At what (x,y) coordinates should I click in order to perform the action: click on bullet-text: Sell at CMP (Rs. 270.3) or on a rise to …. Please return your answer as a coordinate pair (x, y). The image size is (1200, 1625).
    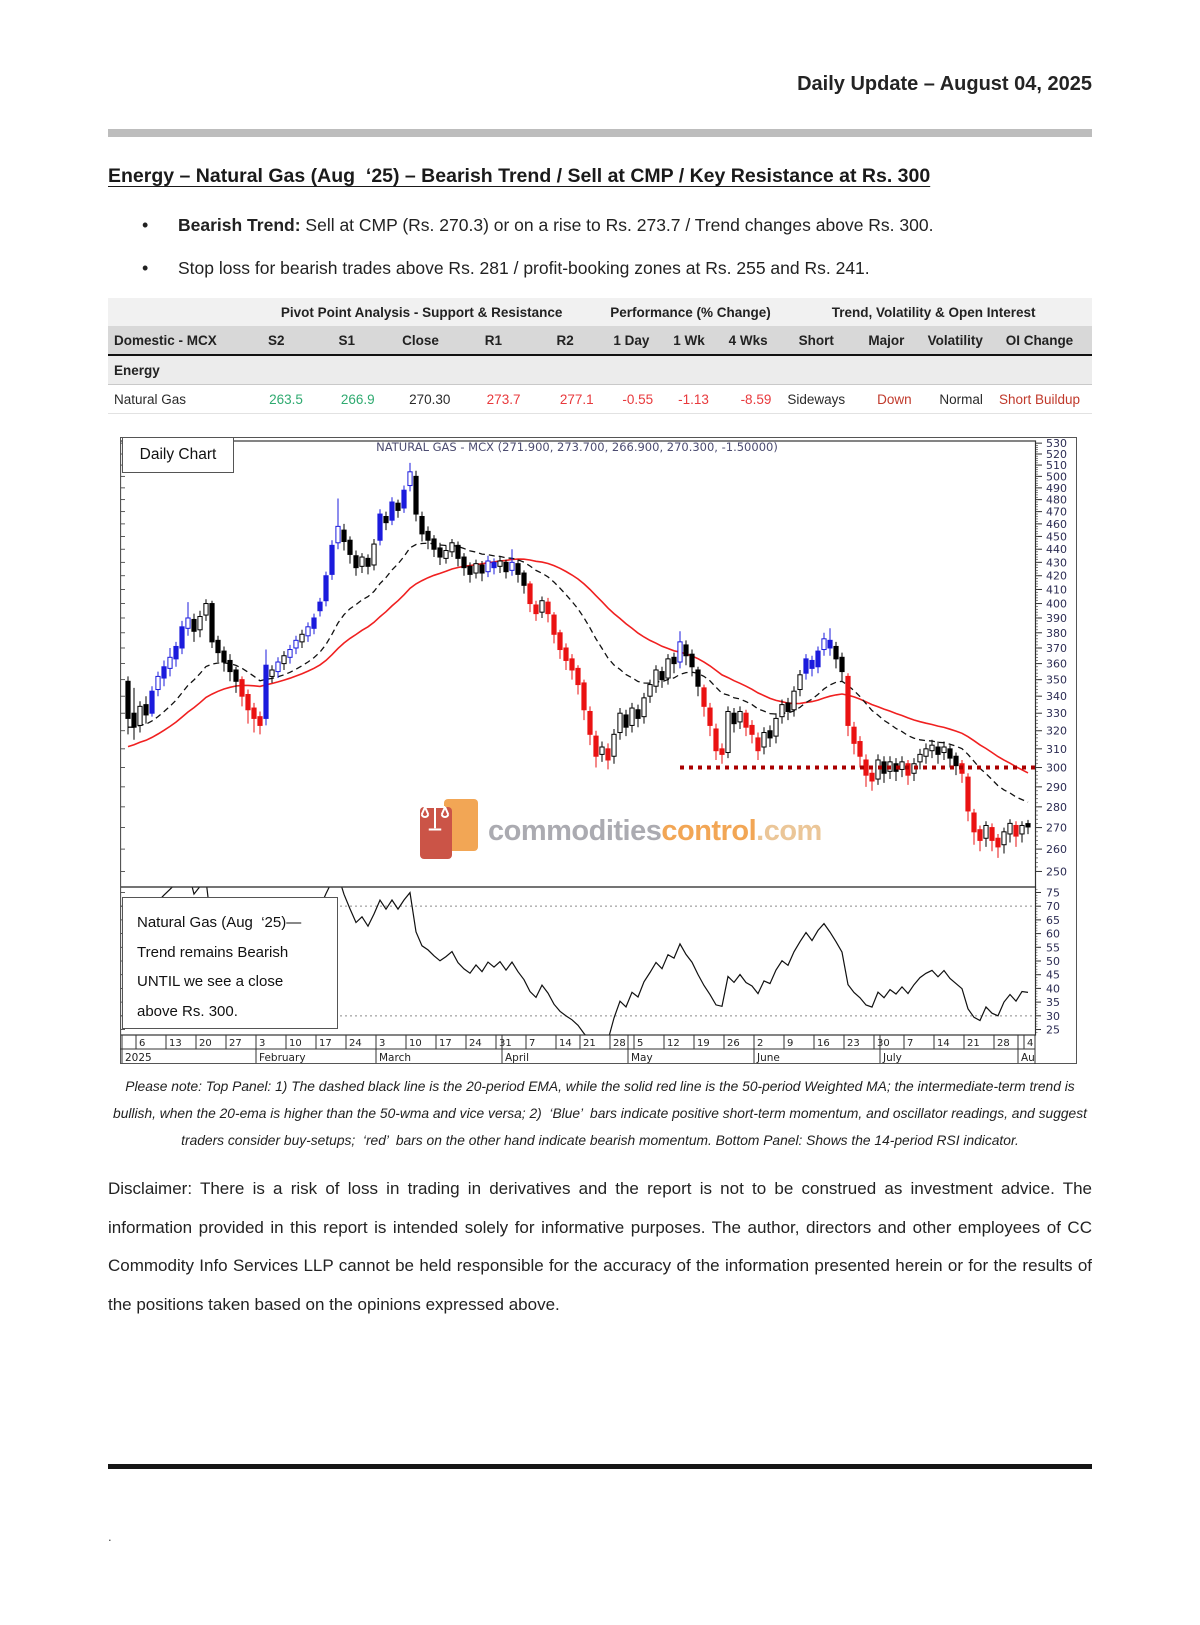
    Looking at the image, I should click on (617, 225).